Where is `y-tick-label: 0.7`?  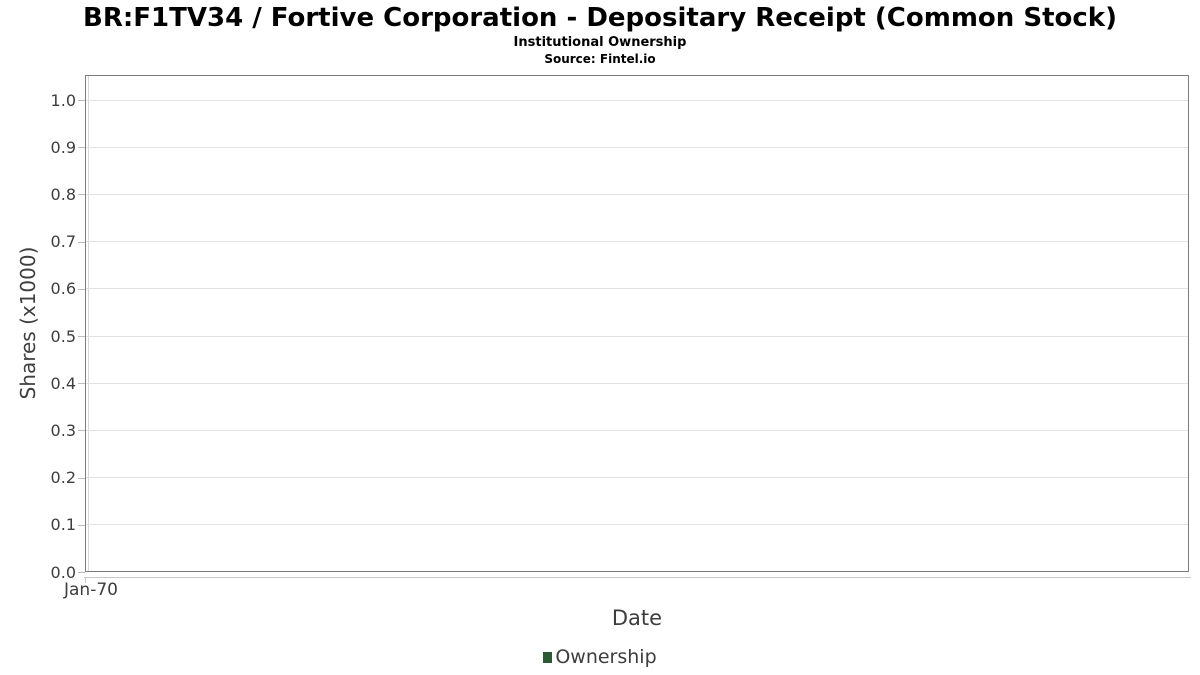 y-tick-label: 0.7 is located at coordinates (63, 242).